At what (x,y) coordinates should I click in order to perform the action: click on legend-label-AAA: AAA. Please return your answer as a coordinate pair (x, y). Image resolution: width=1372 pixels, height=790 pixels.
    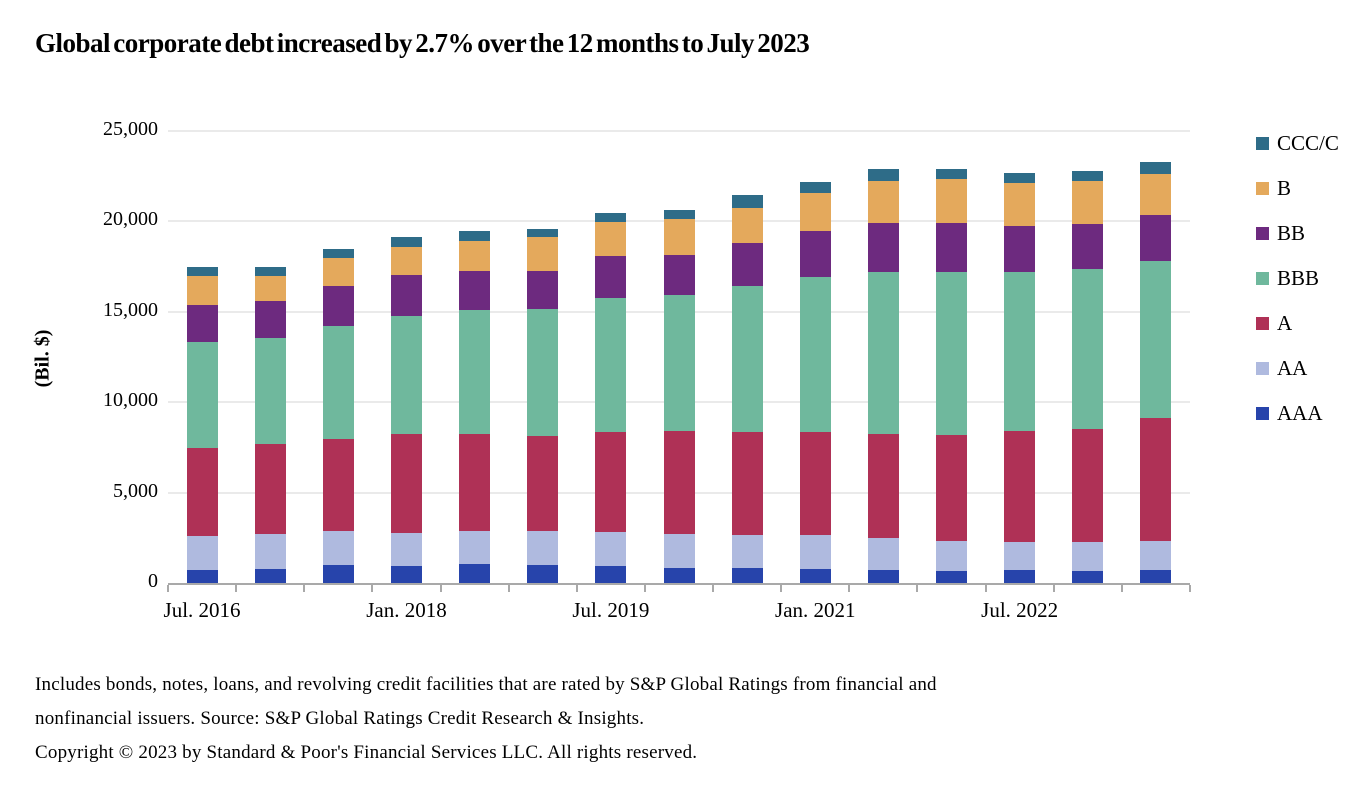
    Looking at the image, I should click on (1300, 412).